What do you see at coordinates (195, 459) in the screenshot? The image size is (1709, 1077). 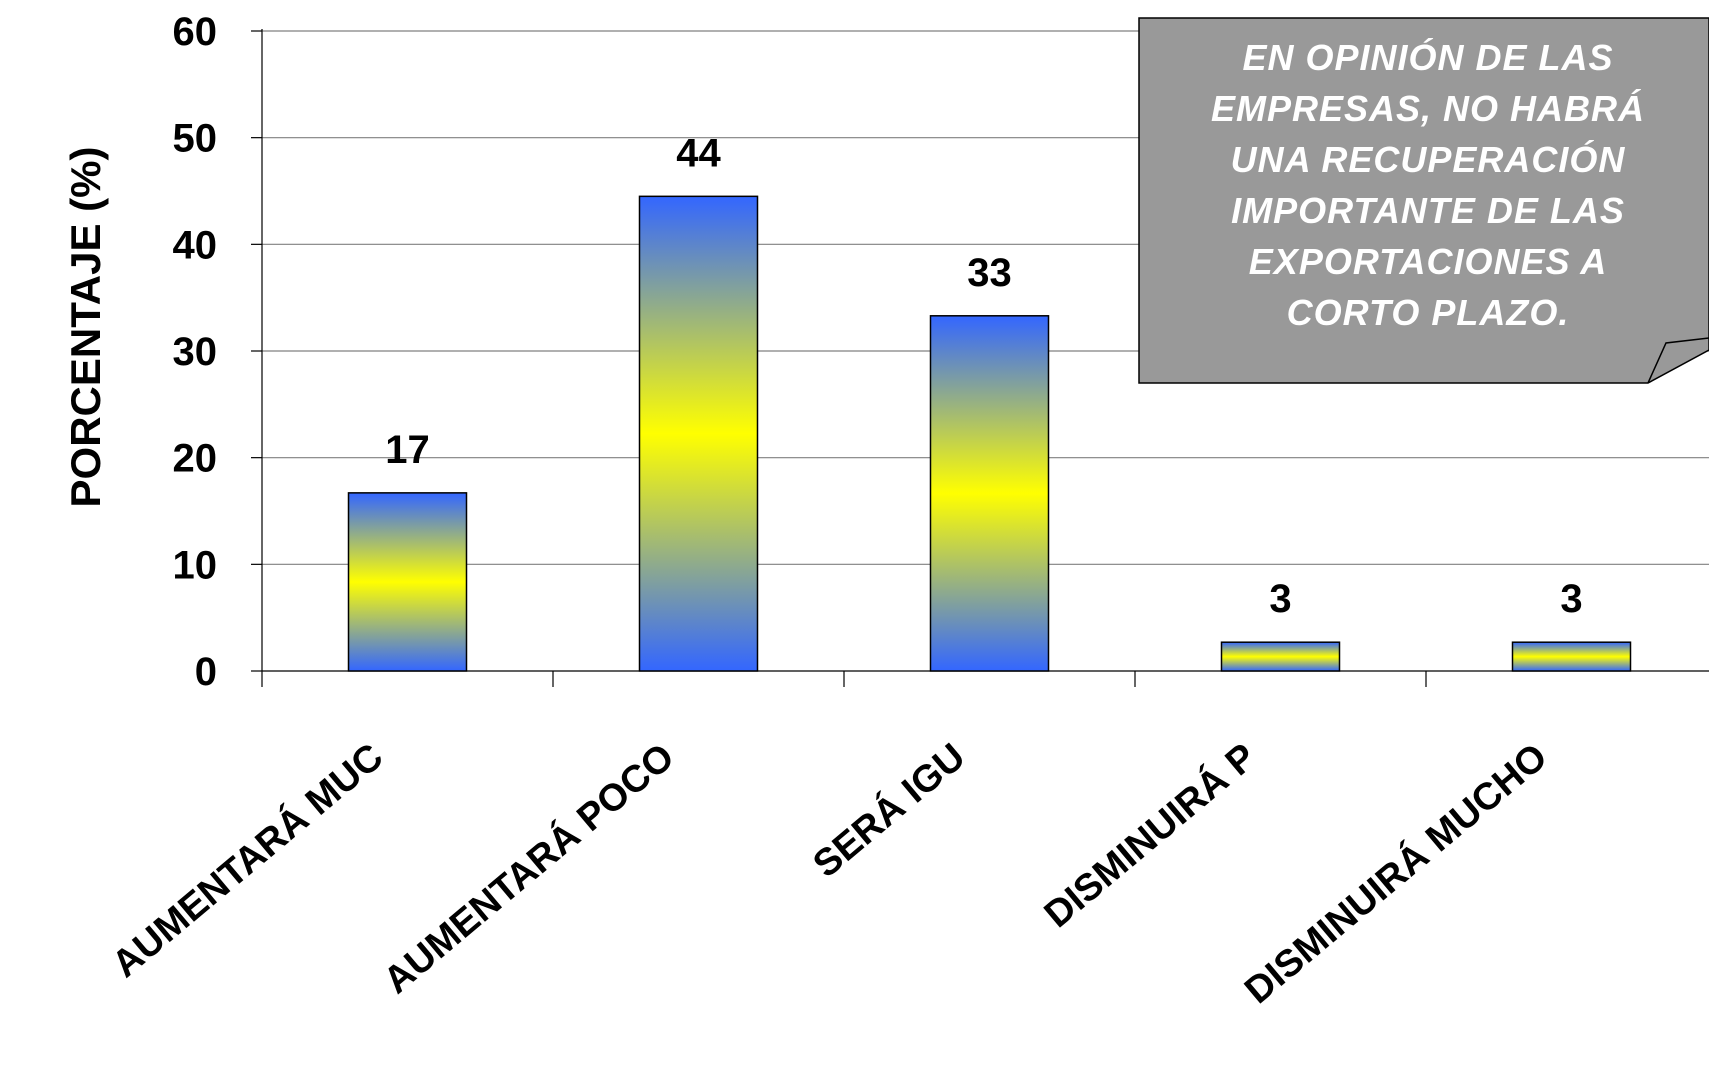 I see `y-tick-label-20: 20` at bounding box center [195, 459].